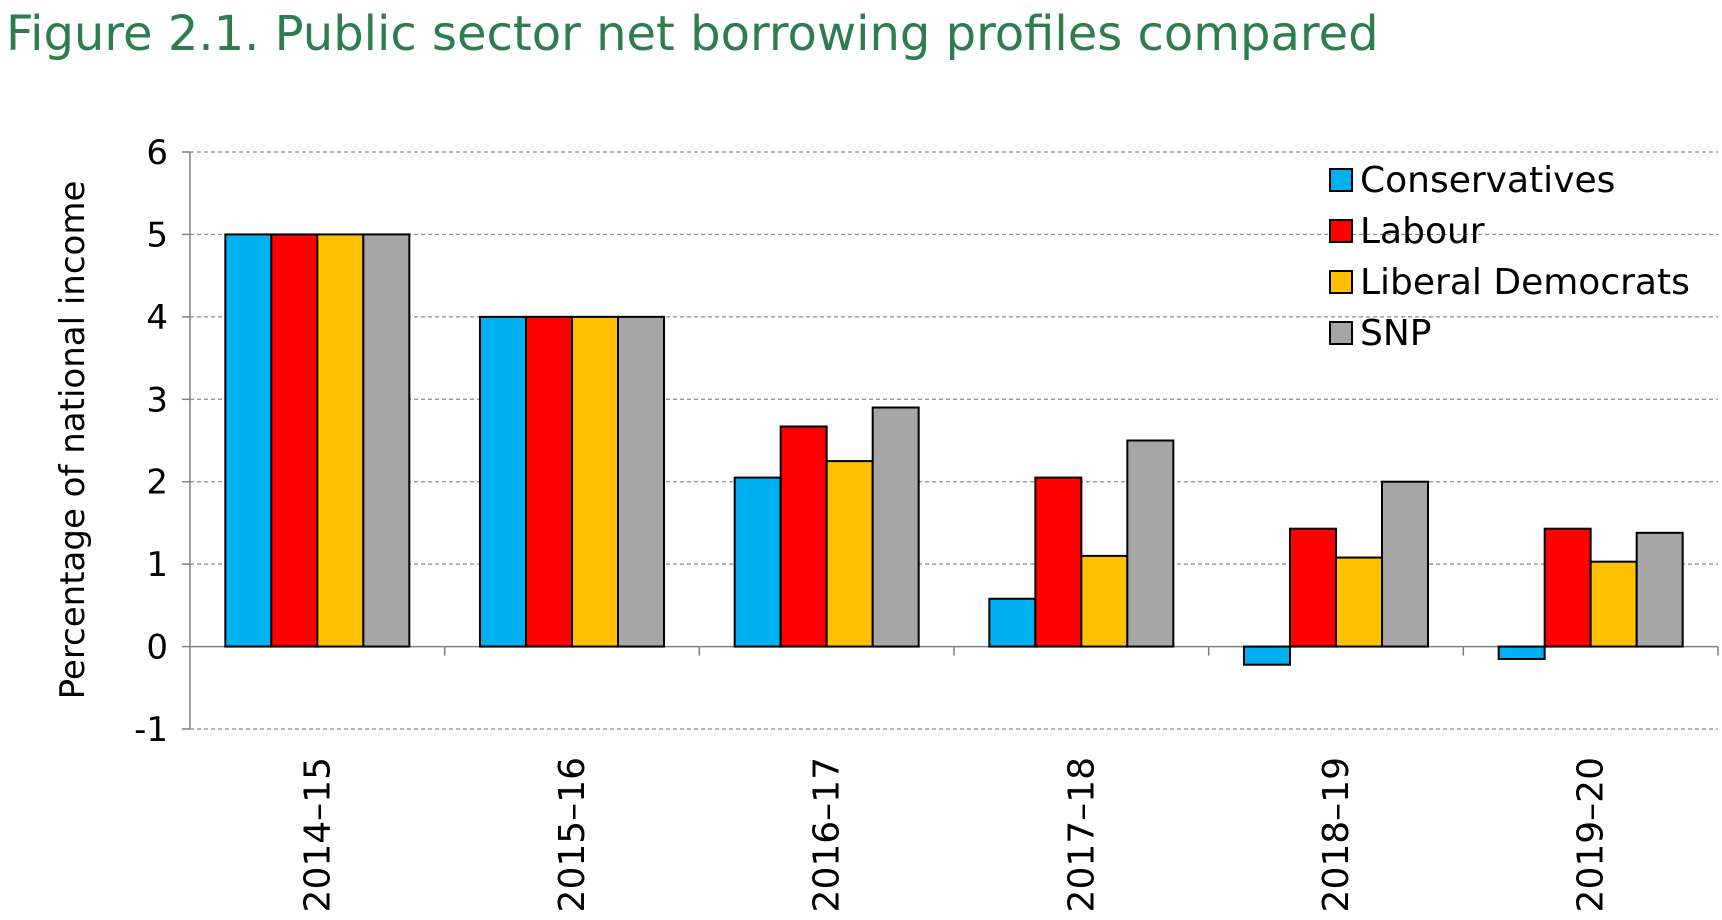 The height and width of the screenshot is (920, 1722). What do you see at coordinates (1336, 834) in the screenshot?
I see `x-tick-label: 2018–19` at bounding box center [1336, 834].